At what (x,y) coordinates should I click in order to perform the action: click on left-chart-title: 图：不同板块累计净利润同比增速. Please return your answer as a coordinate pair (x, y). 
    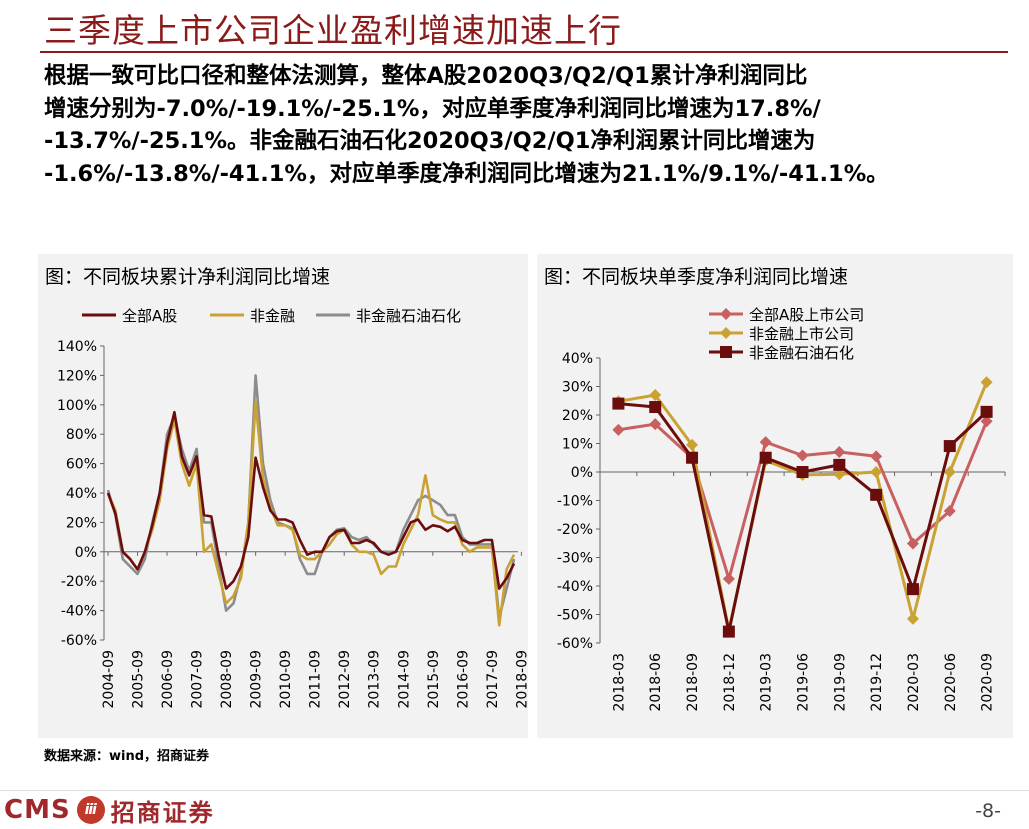
    Looking at the image, I should click on (188, 277).